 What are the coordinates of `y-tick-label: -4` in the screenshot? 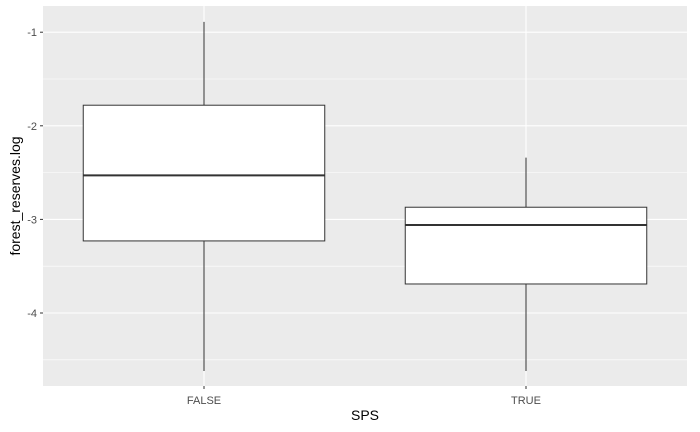 It's located at (32, 314).